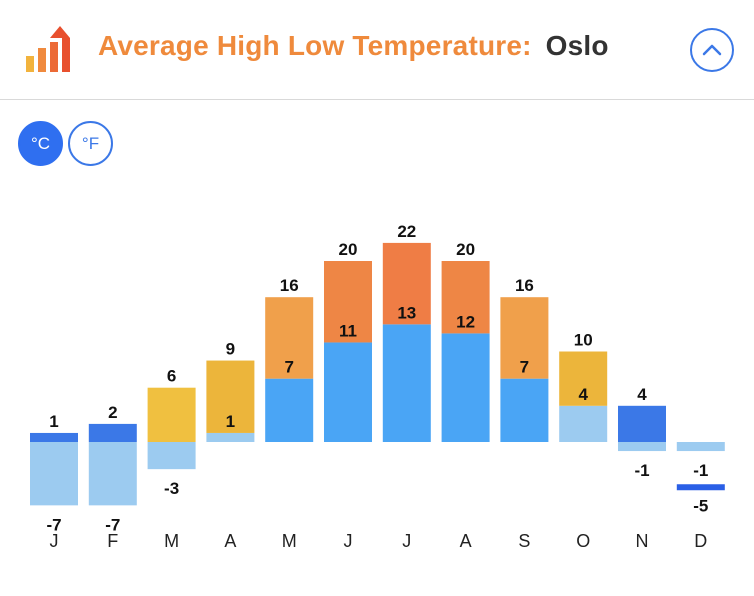  What do you see at coordinates (112, 412) in the screenshot?
I see `high-value-label: 2` at bounding box center [112, 412].